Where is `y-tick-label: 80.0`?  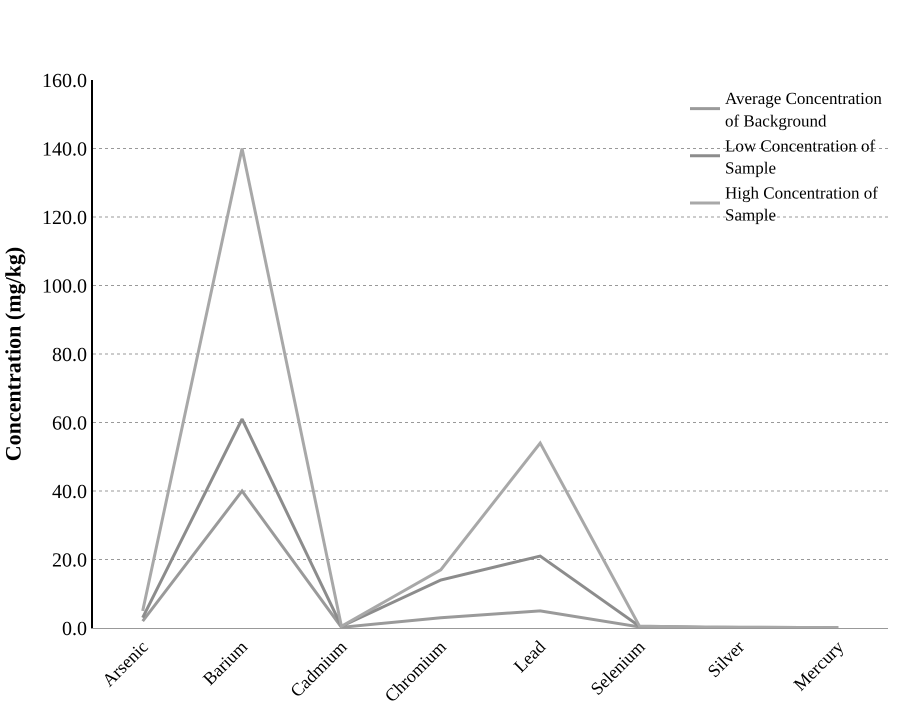
y-tick-label: 80.0 is located at coordinates (69, 355).